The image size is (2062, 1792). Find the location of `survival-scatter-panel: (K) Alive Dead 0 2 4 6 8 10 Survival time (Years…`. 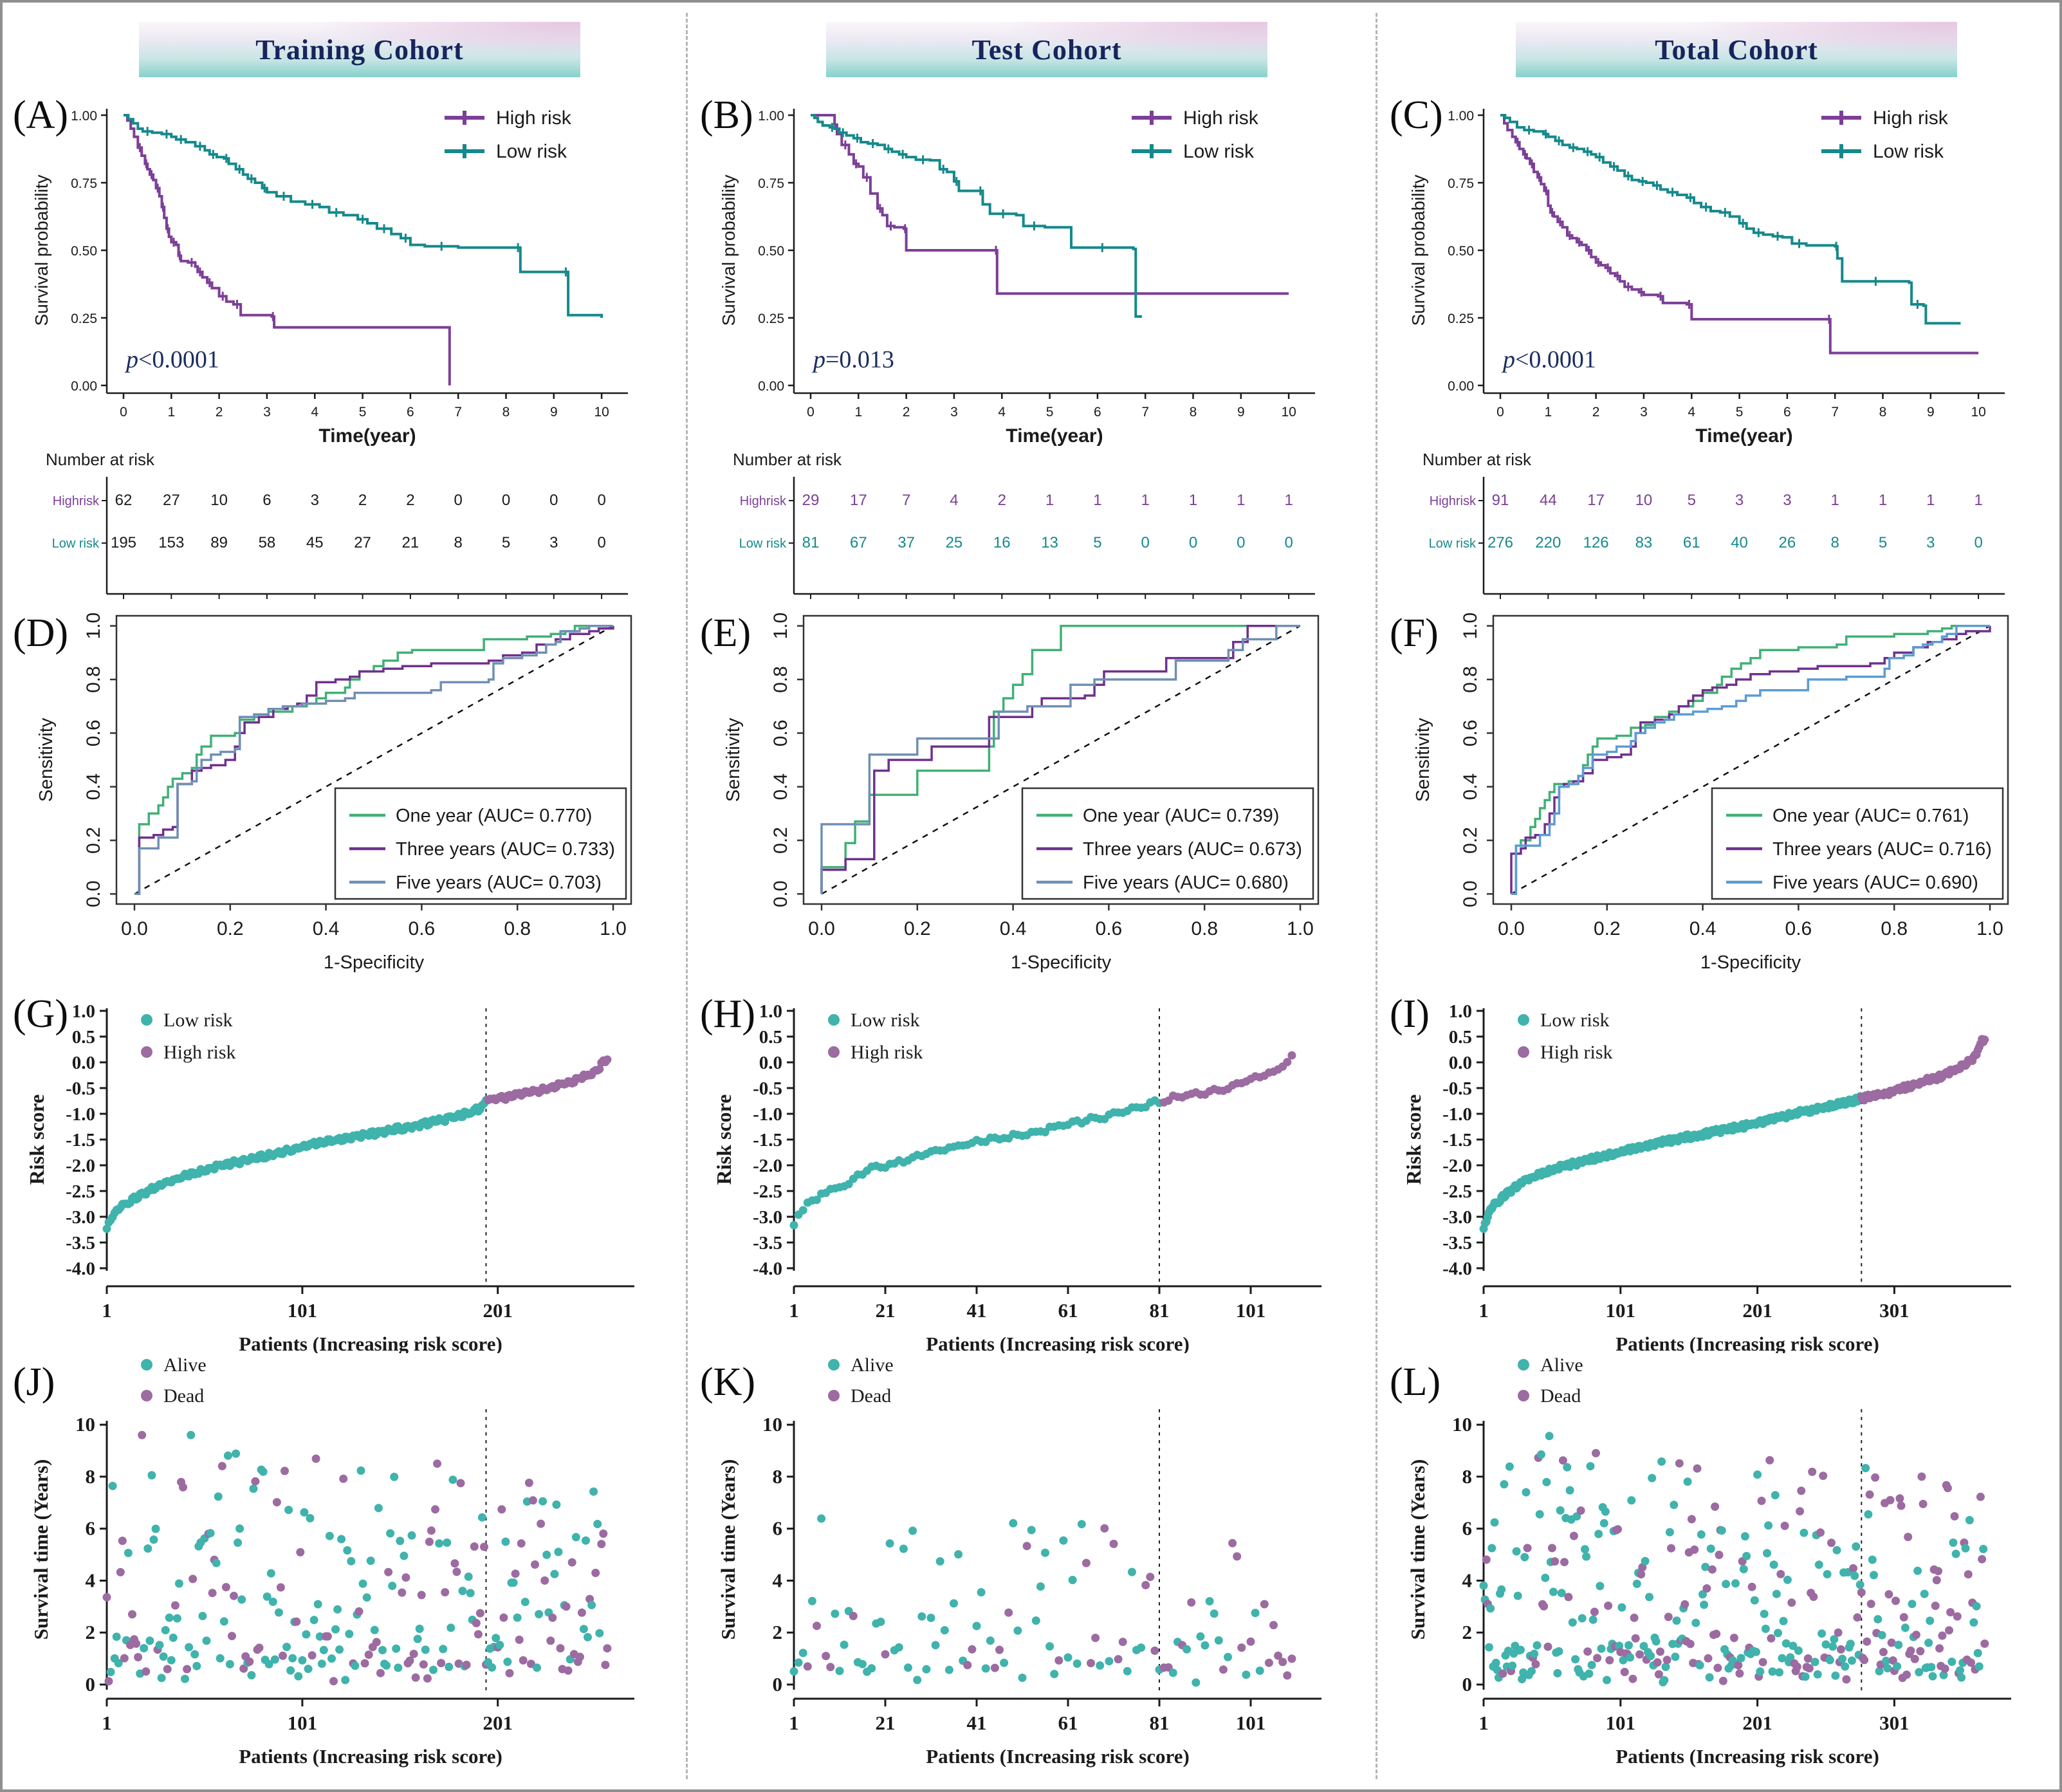

survival-scatter-panel: (K) Alive Dead 0 2 4 6 8 10 Survival time (Years… is located at coordinates (1032, 1567).